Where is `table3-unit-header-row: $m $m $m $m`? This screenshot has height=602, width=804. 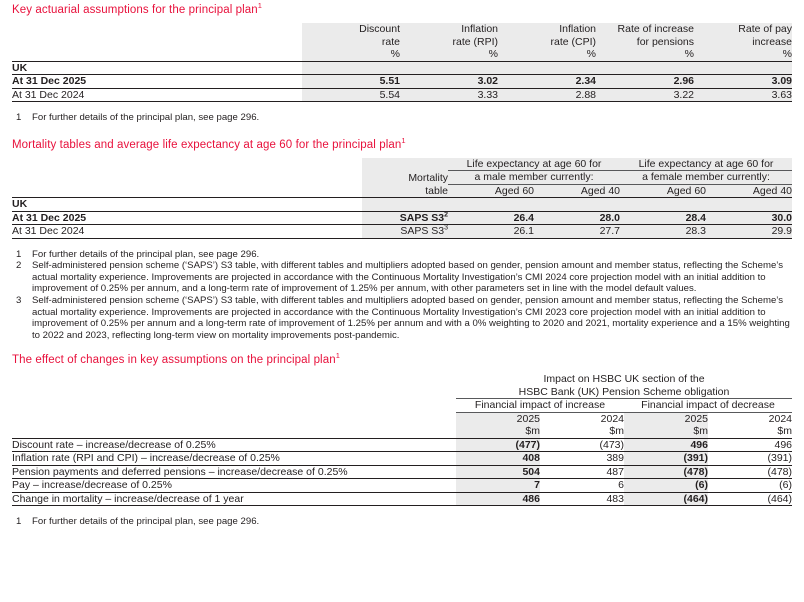
table3-unit-header-row: $m $m $m $m is located at coordinates (402, 432).